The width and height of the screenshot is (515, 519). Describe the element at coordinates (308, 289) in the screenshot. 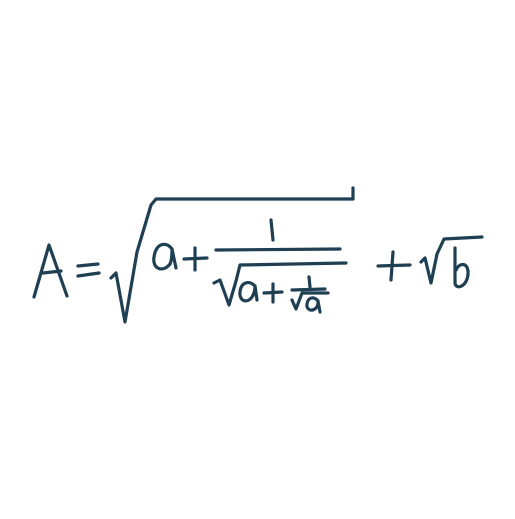

I see `small-fraction-bar` at that location.